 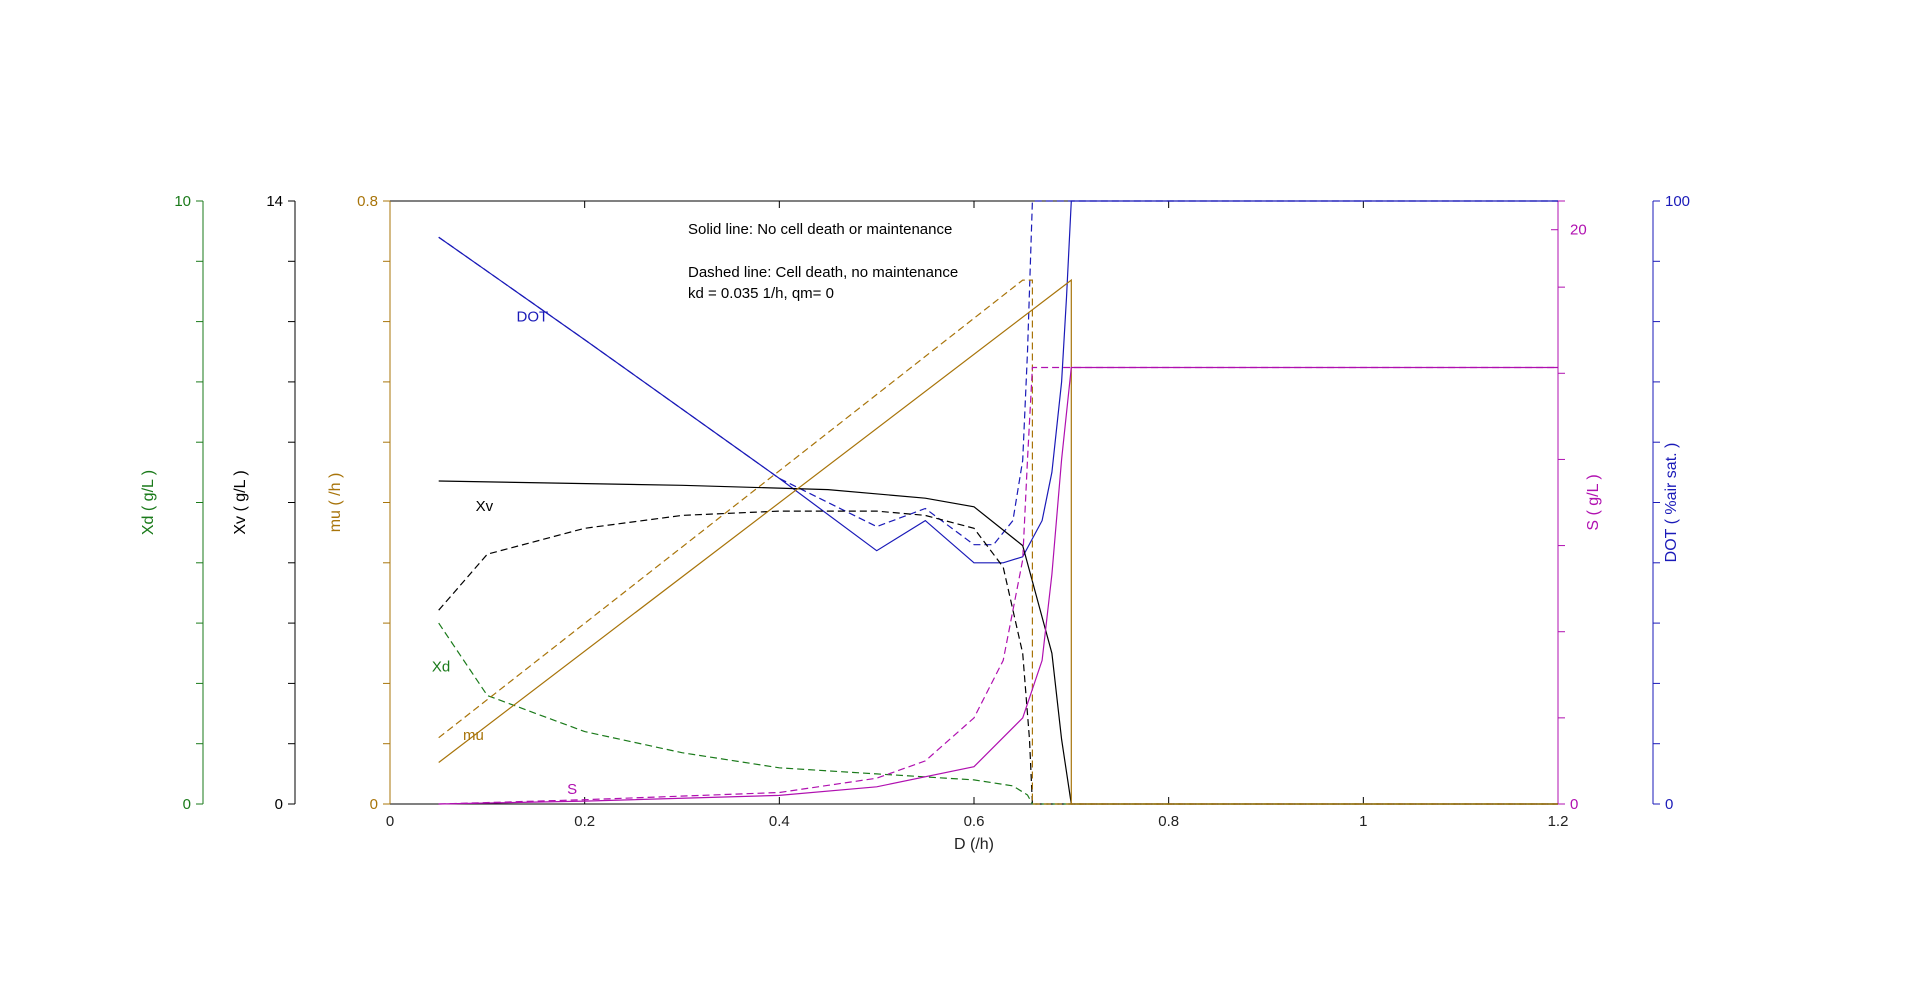 What do you see at coordinates (1669, 804) in the screenshot?
I see `y-tick-label-dot: 0` at bounding box center [1669, 804].